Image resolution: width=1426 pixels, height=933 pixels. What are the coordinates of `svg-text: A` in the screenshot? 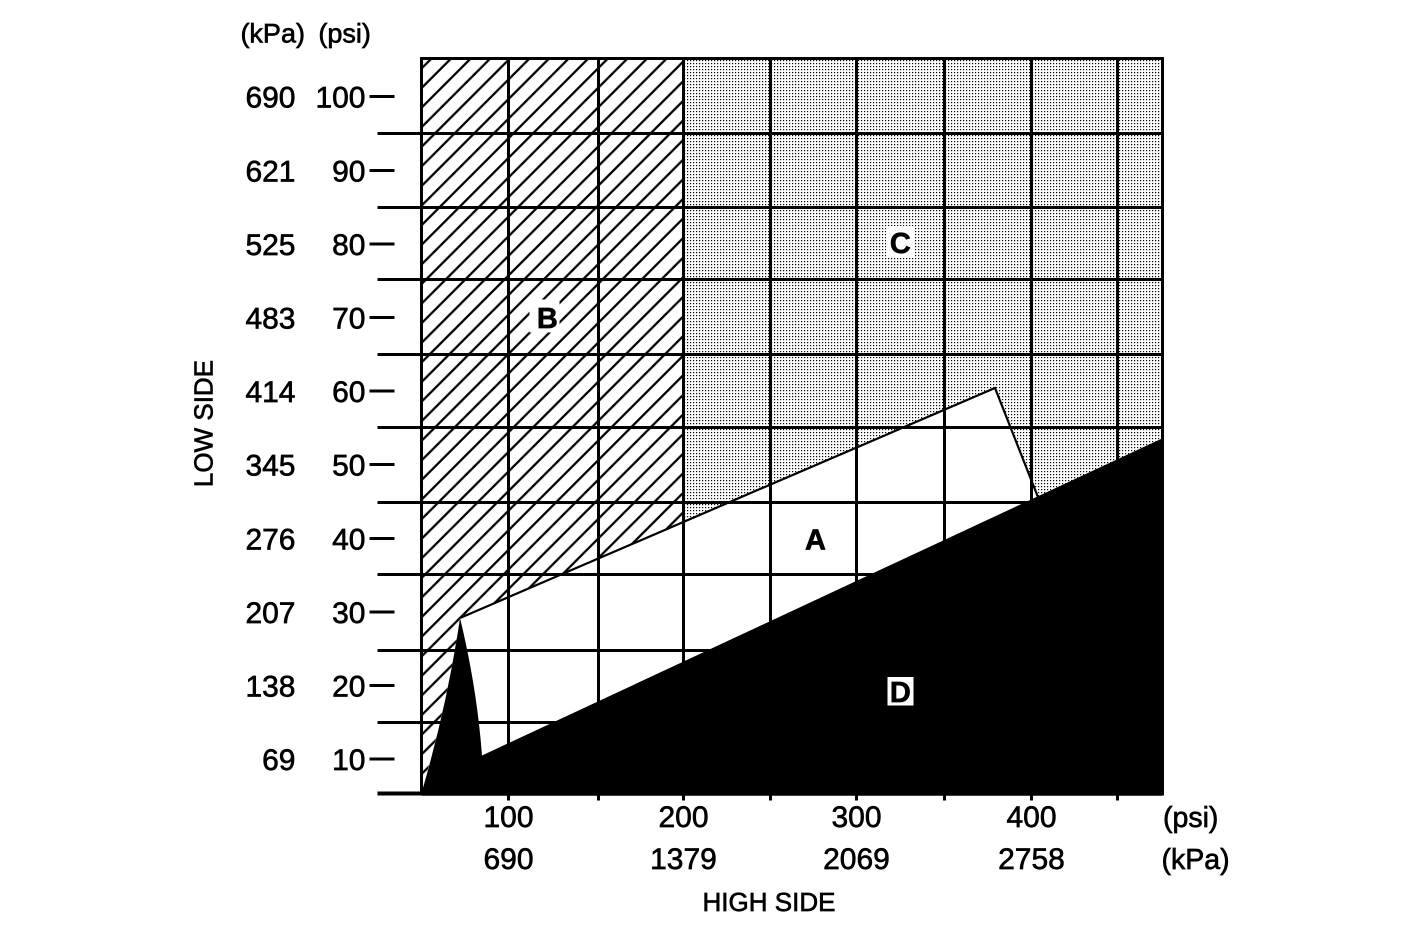 It's located at (815, 541).